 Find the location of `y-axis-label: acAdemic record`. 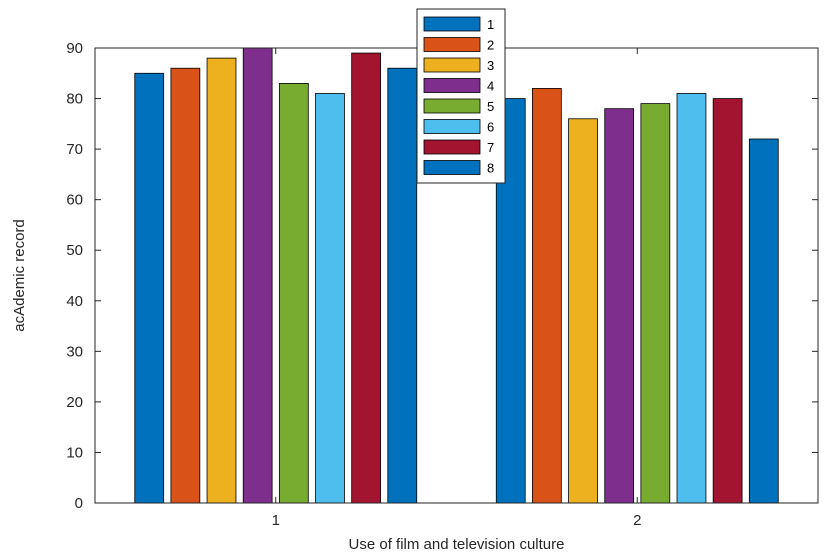

y-axis-label: acAdemic record is located at coordinates (19, 275).